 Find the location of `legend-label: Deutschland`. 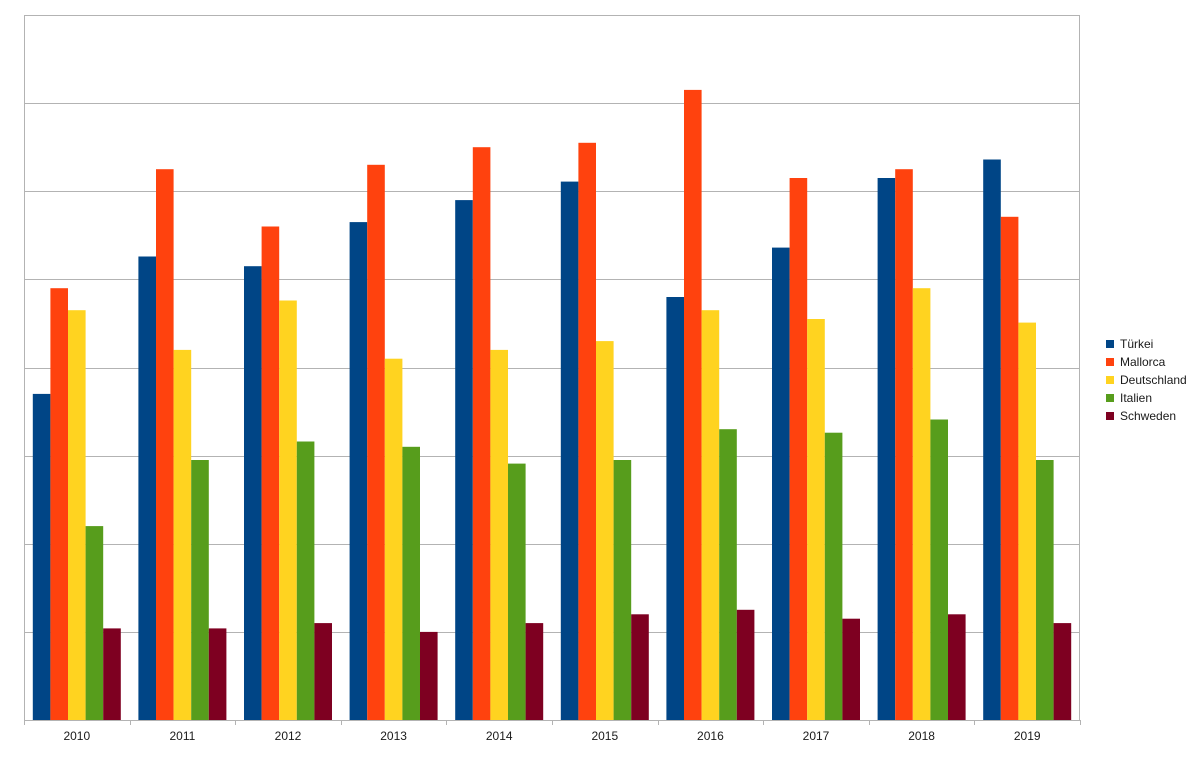

legend-label: Deutschland is located at coordinates (1153, 380).